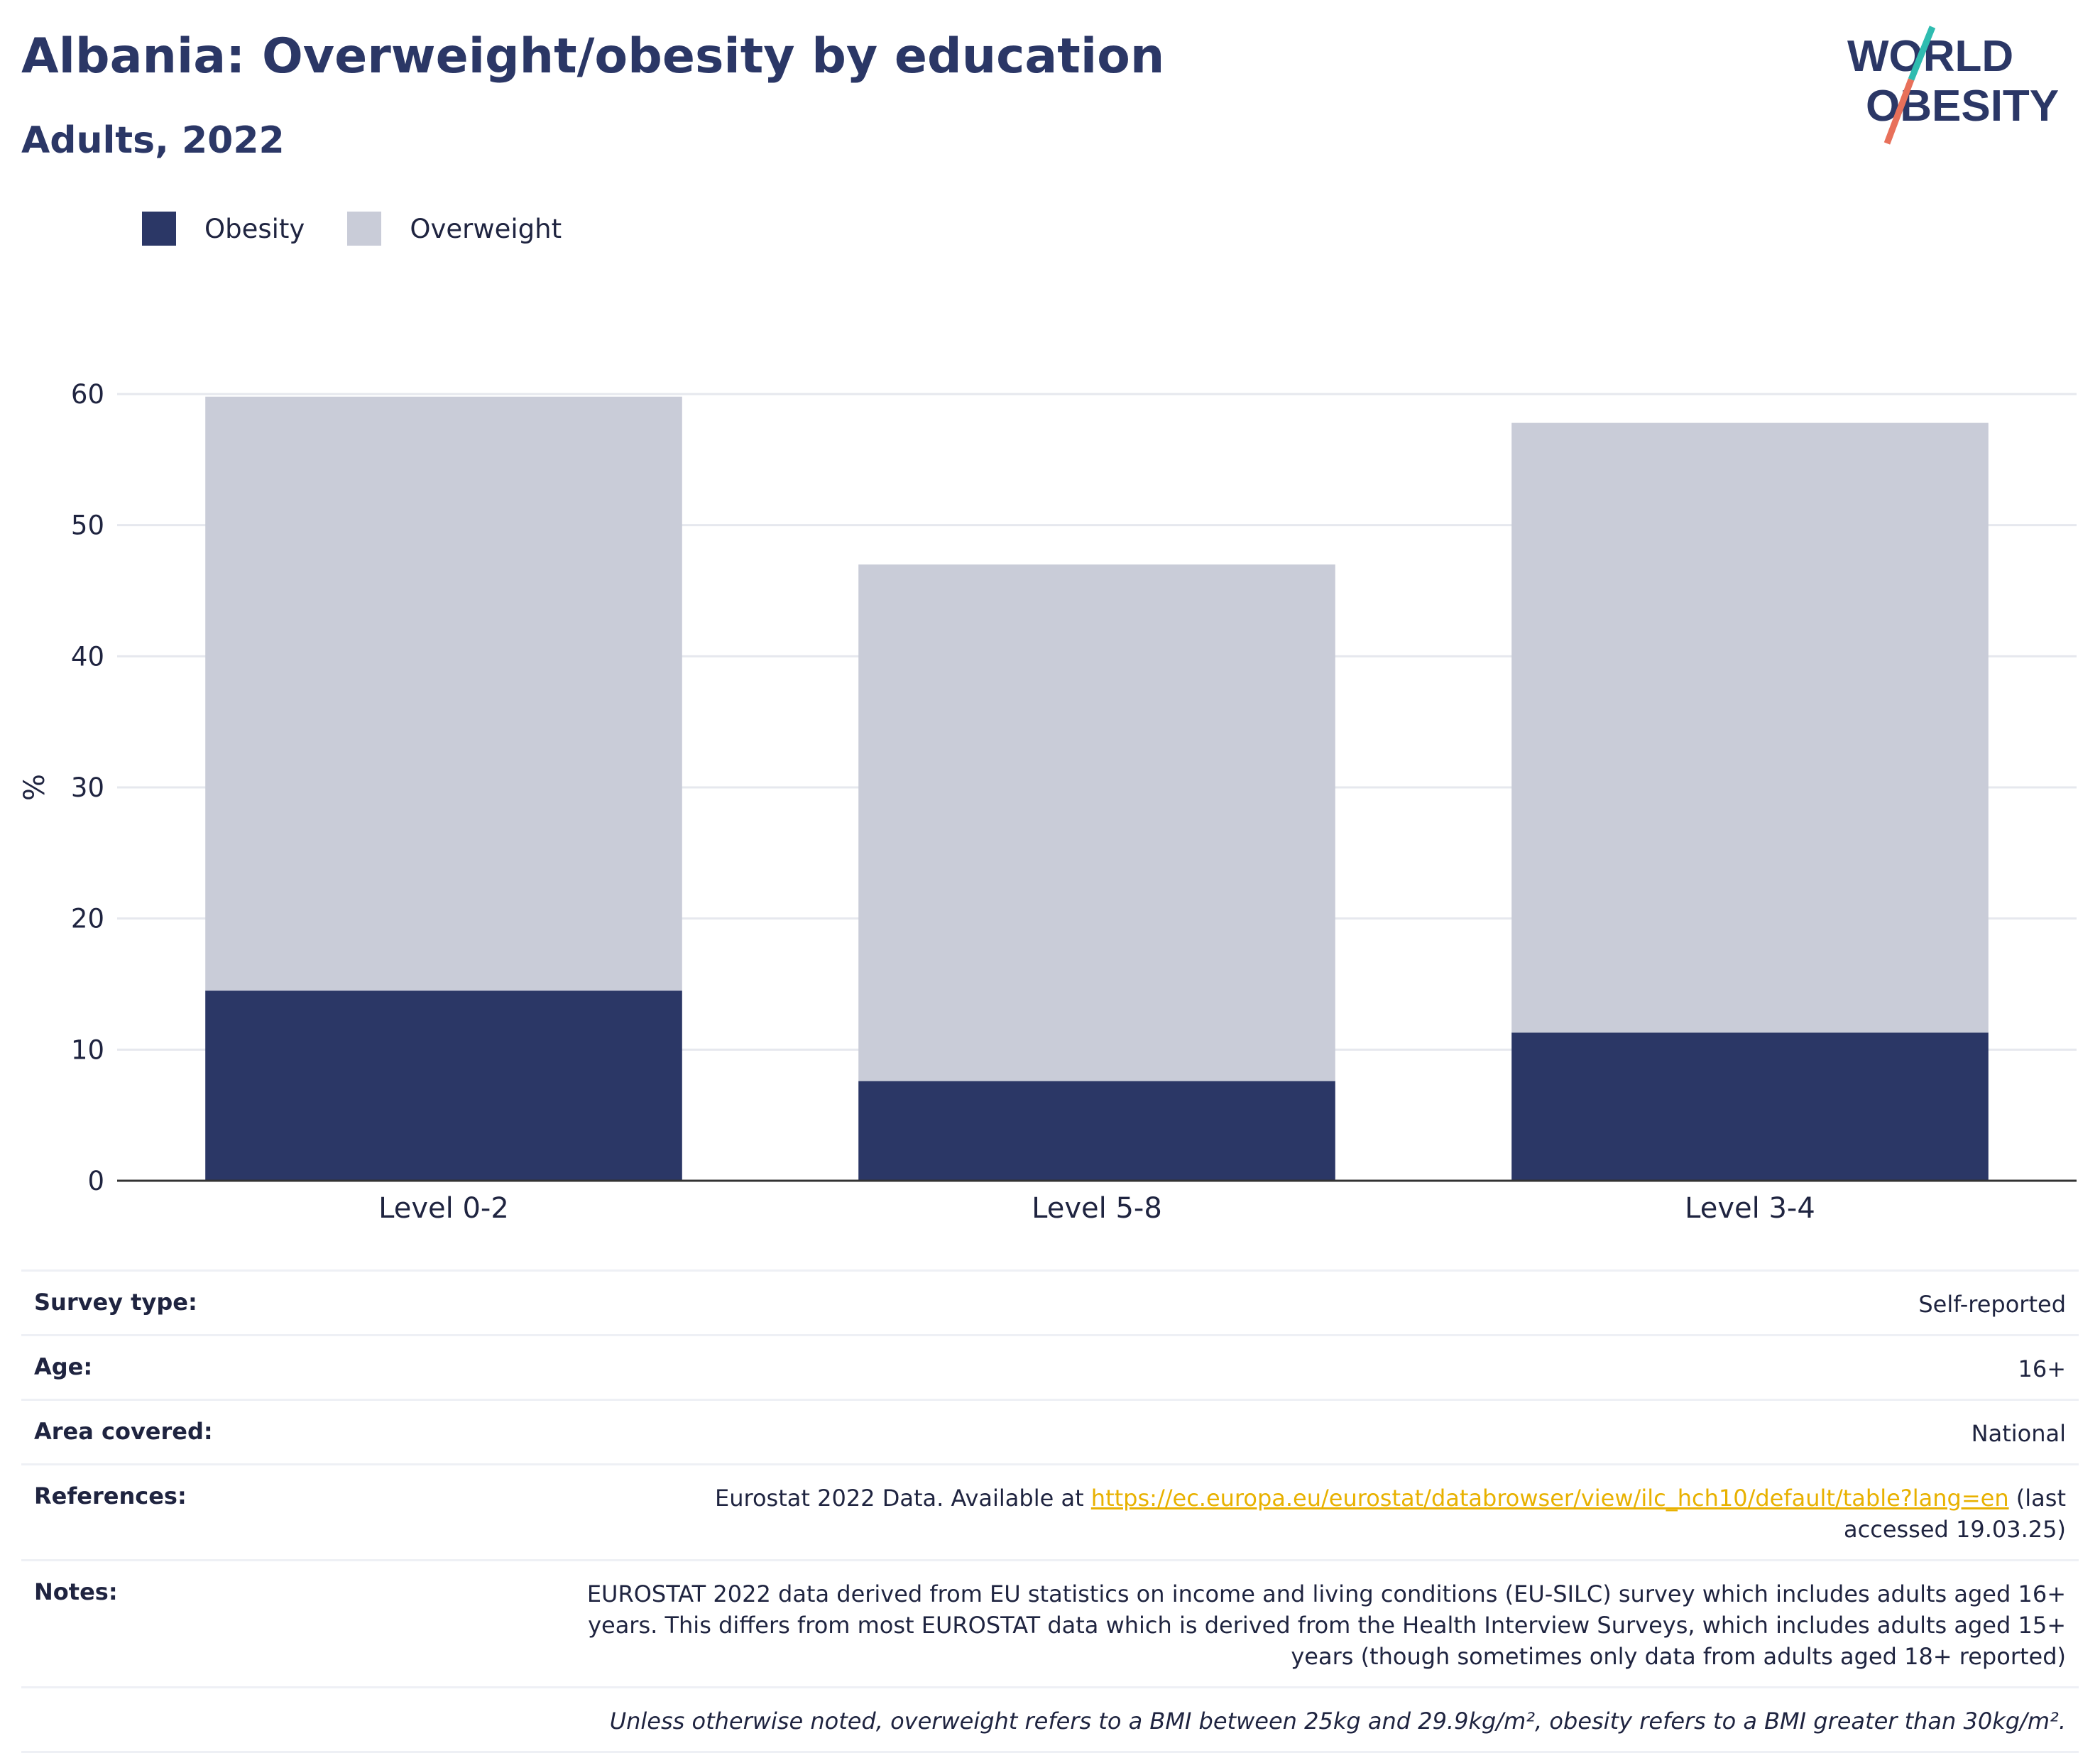 The height and width of the screenshot is (1753, 2100). What do you see at coordinates (1899, 111) in the screenshot?
I see `logo-slash-bottom` at bounding box center [1899, 111].